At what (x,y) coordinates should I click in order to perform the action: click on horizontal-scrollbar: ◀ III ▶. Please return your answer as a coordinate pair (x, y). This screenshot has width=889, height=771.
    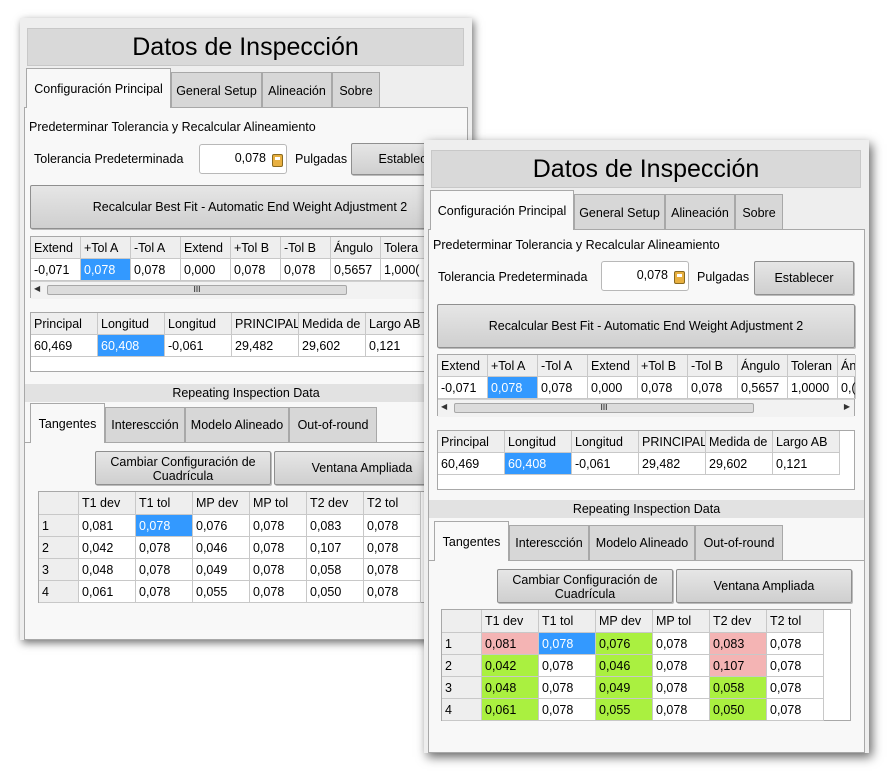
    Looking at the image, I should click on (646, 408).